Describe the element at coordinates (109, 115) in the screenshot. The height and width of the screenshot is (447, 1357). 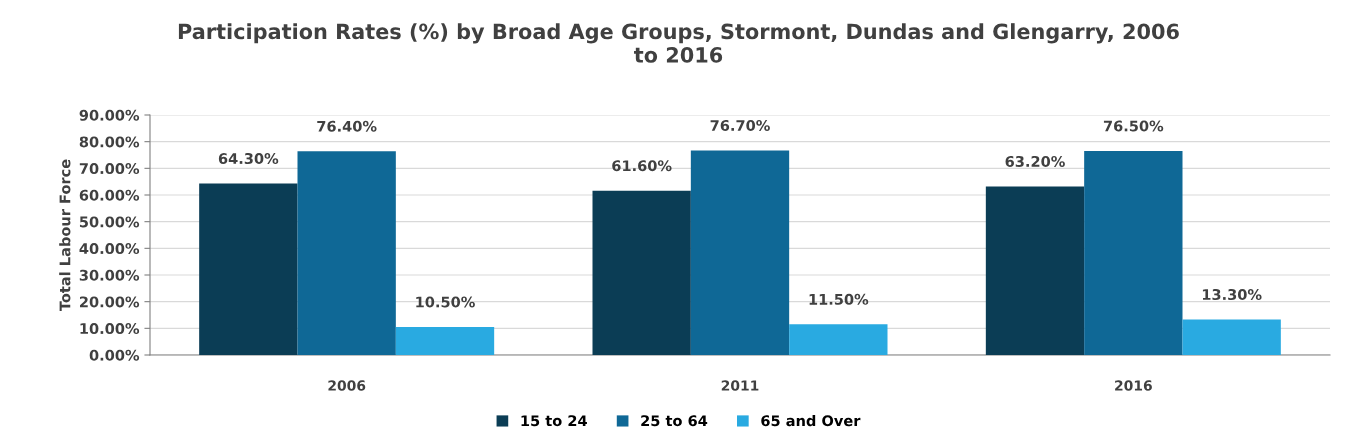
I see `y-tick-label: 90.00%` at that location.